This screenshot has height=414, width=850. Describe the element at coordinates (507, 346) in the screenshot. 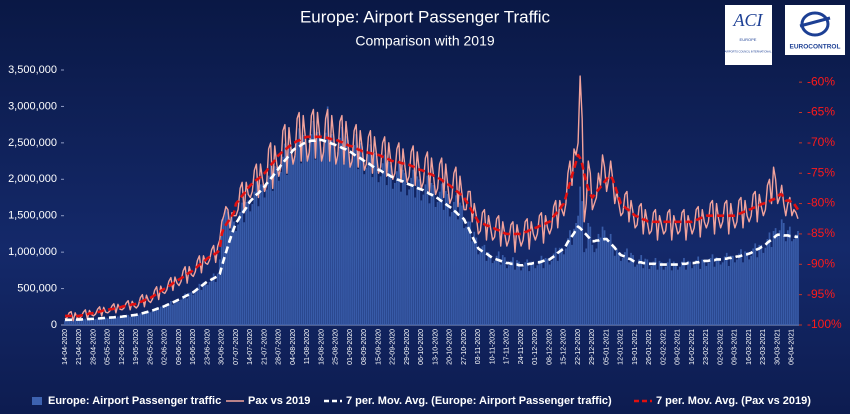

I see `x-tick-label: 17-11-2020` at that location.